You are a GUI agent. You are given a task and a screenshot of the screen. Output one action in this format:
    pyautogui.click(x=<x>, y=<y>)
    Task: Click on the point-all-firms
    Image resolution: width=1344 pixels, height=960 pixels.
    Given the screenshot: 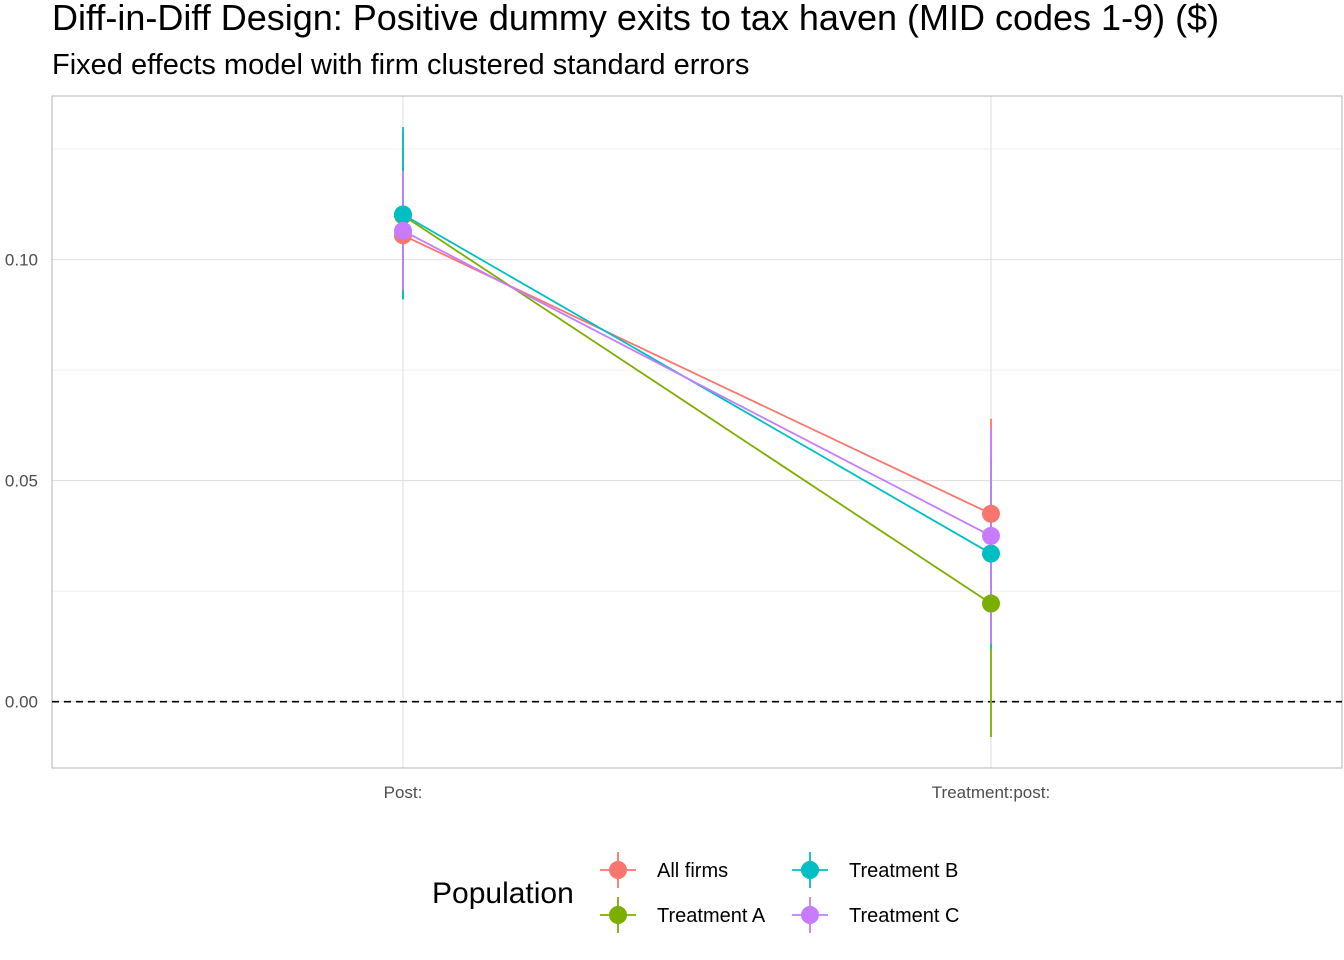 What is the action you would take?
    pyautogui.click(x=991, y=514)
    